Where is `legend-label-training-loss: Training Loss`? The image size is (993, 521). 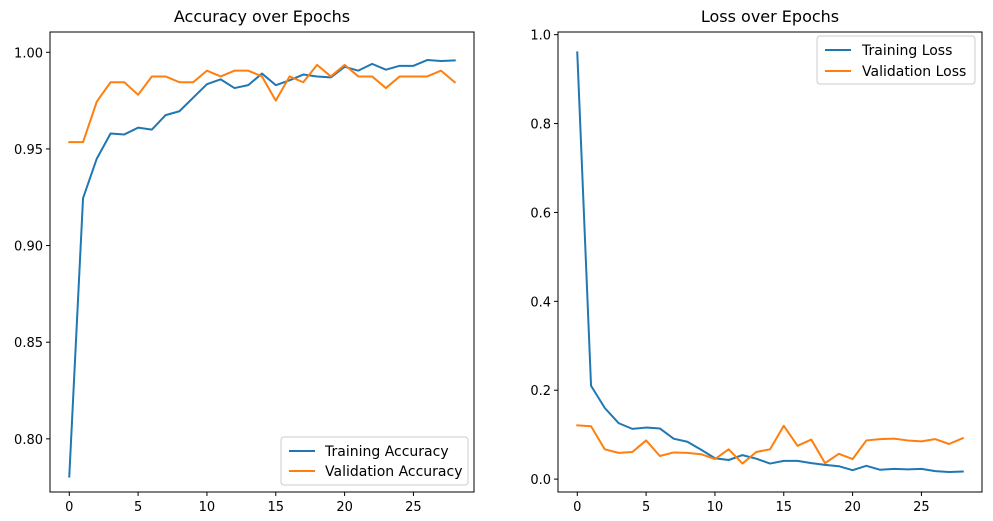
legend-label-training-loss: Training Loss is located at coordinates (906, 51).